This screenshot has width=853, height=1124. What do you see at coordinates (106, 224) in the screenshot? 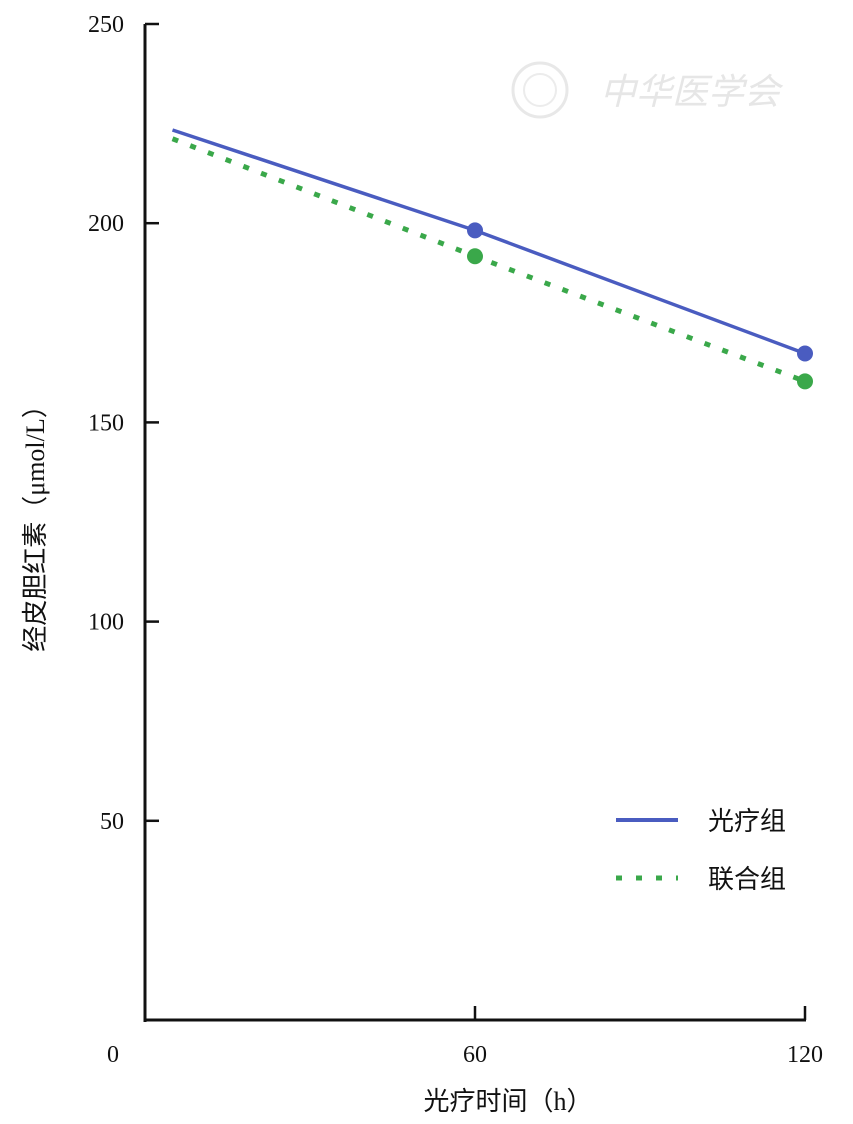
I see `y-tick-label: 200` at bounding box center [106, 224].